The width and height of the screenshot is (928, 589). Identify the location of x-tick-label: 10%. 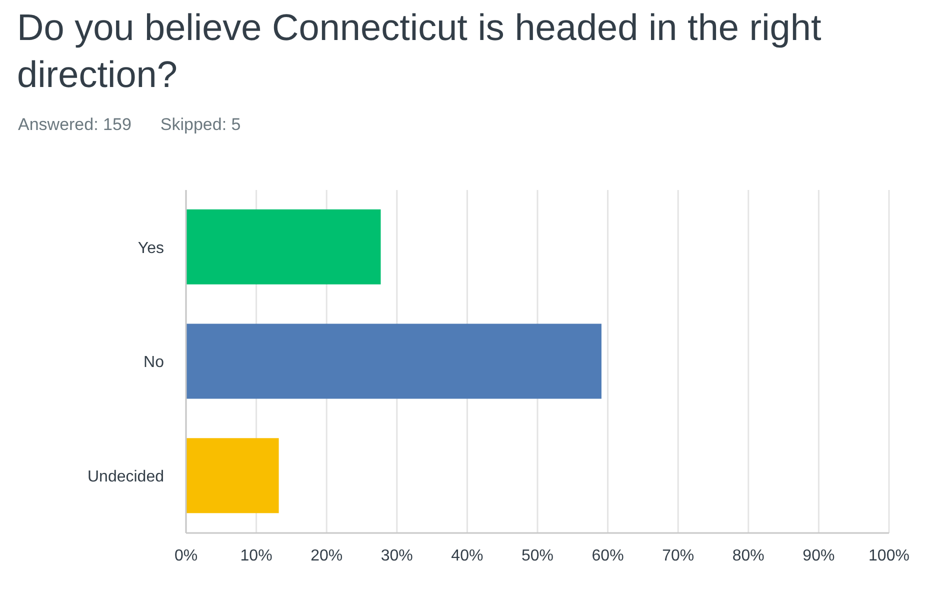
(256, 555).